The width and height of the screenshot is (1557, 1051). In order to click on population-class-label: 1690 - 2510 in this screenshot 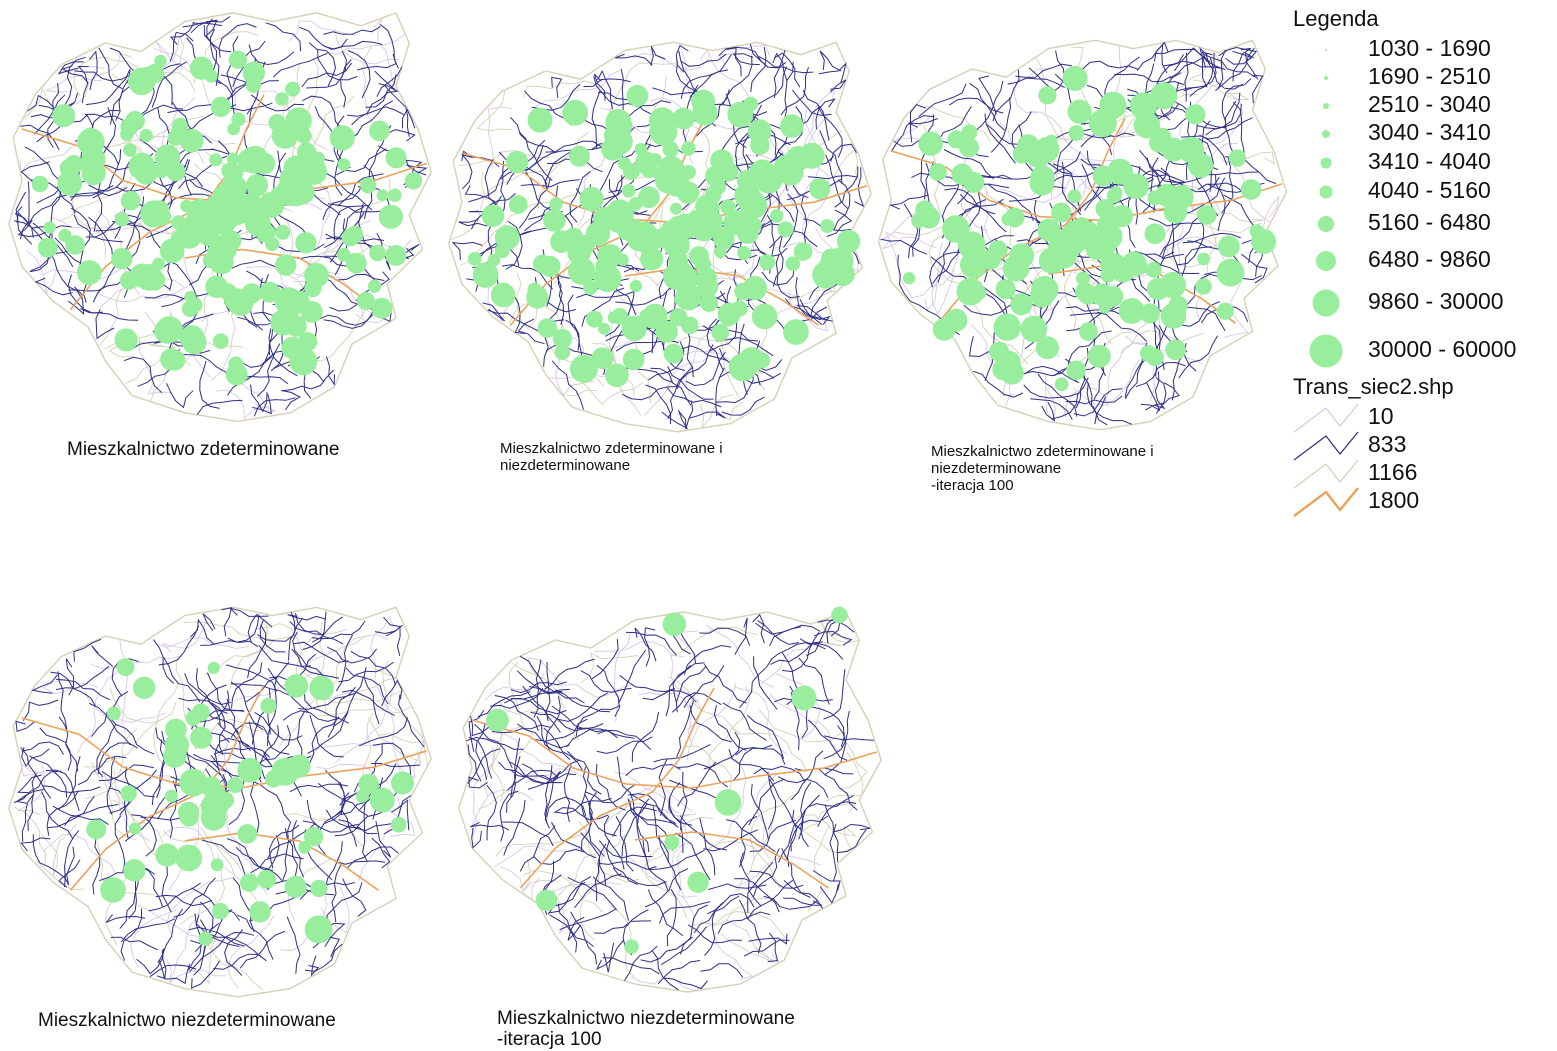, I will do `click(1429, 76)`.